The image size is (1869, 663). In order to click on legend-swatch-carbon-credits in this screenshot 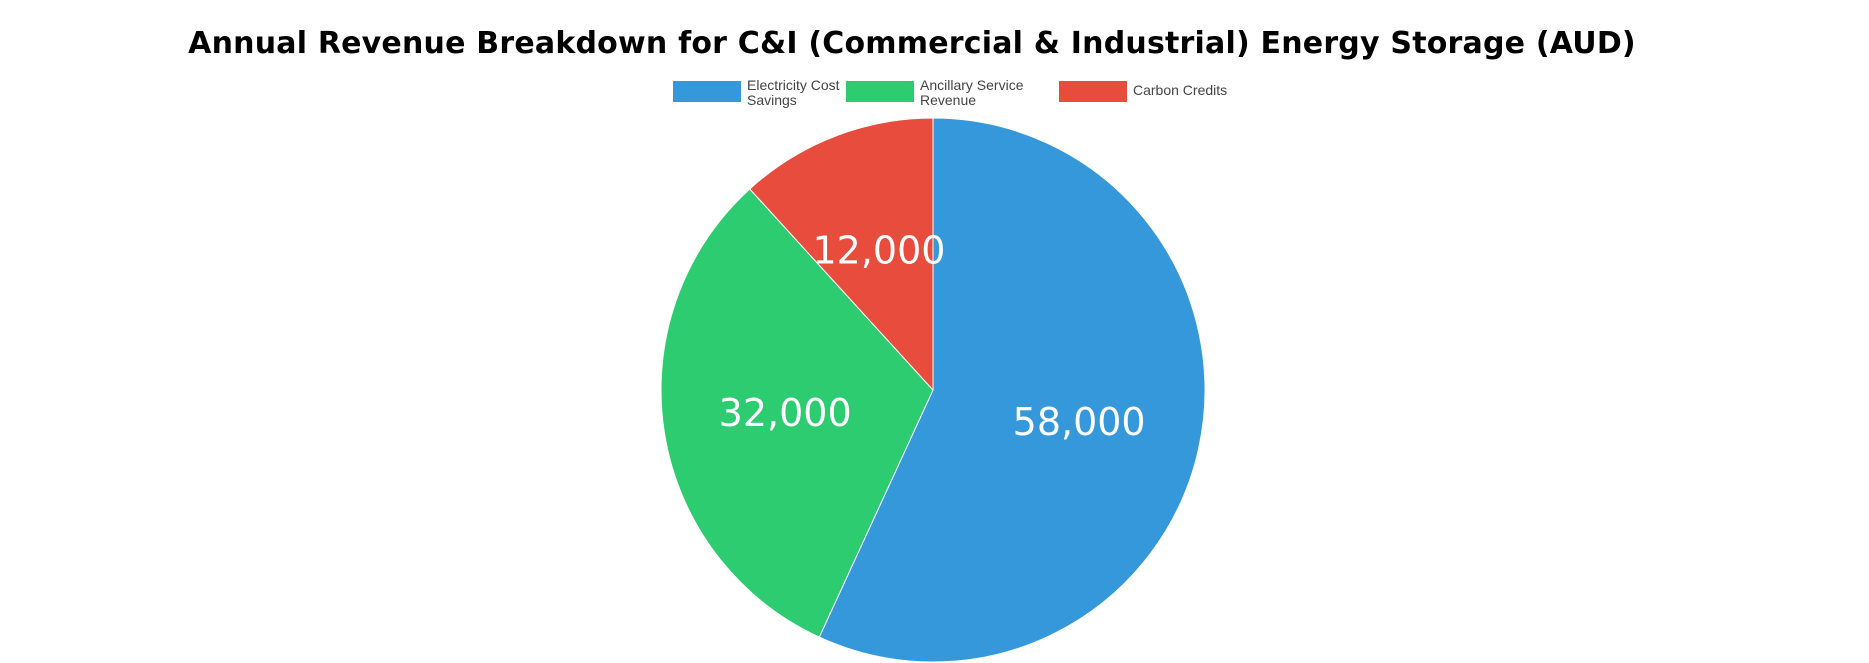, I will do `click(1093, 91)`.